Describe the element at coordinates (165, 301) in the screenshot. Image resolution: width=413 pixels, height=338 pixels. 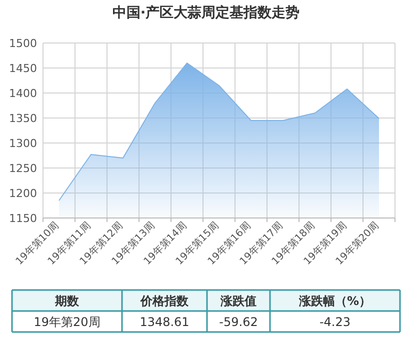
I see `text: 价格指数` at that location.